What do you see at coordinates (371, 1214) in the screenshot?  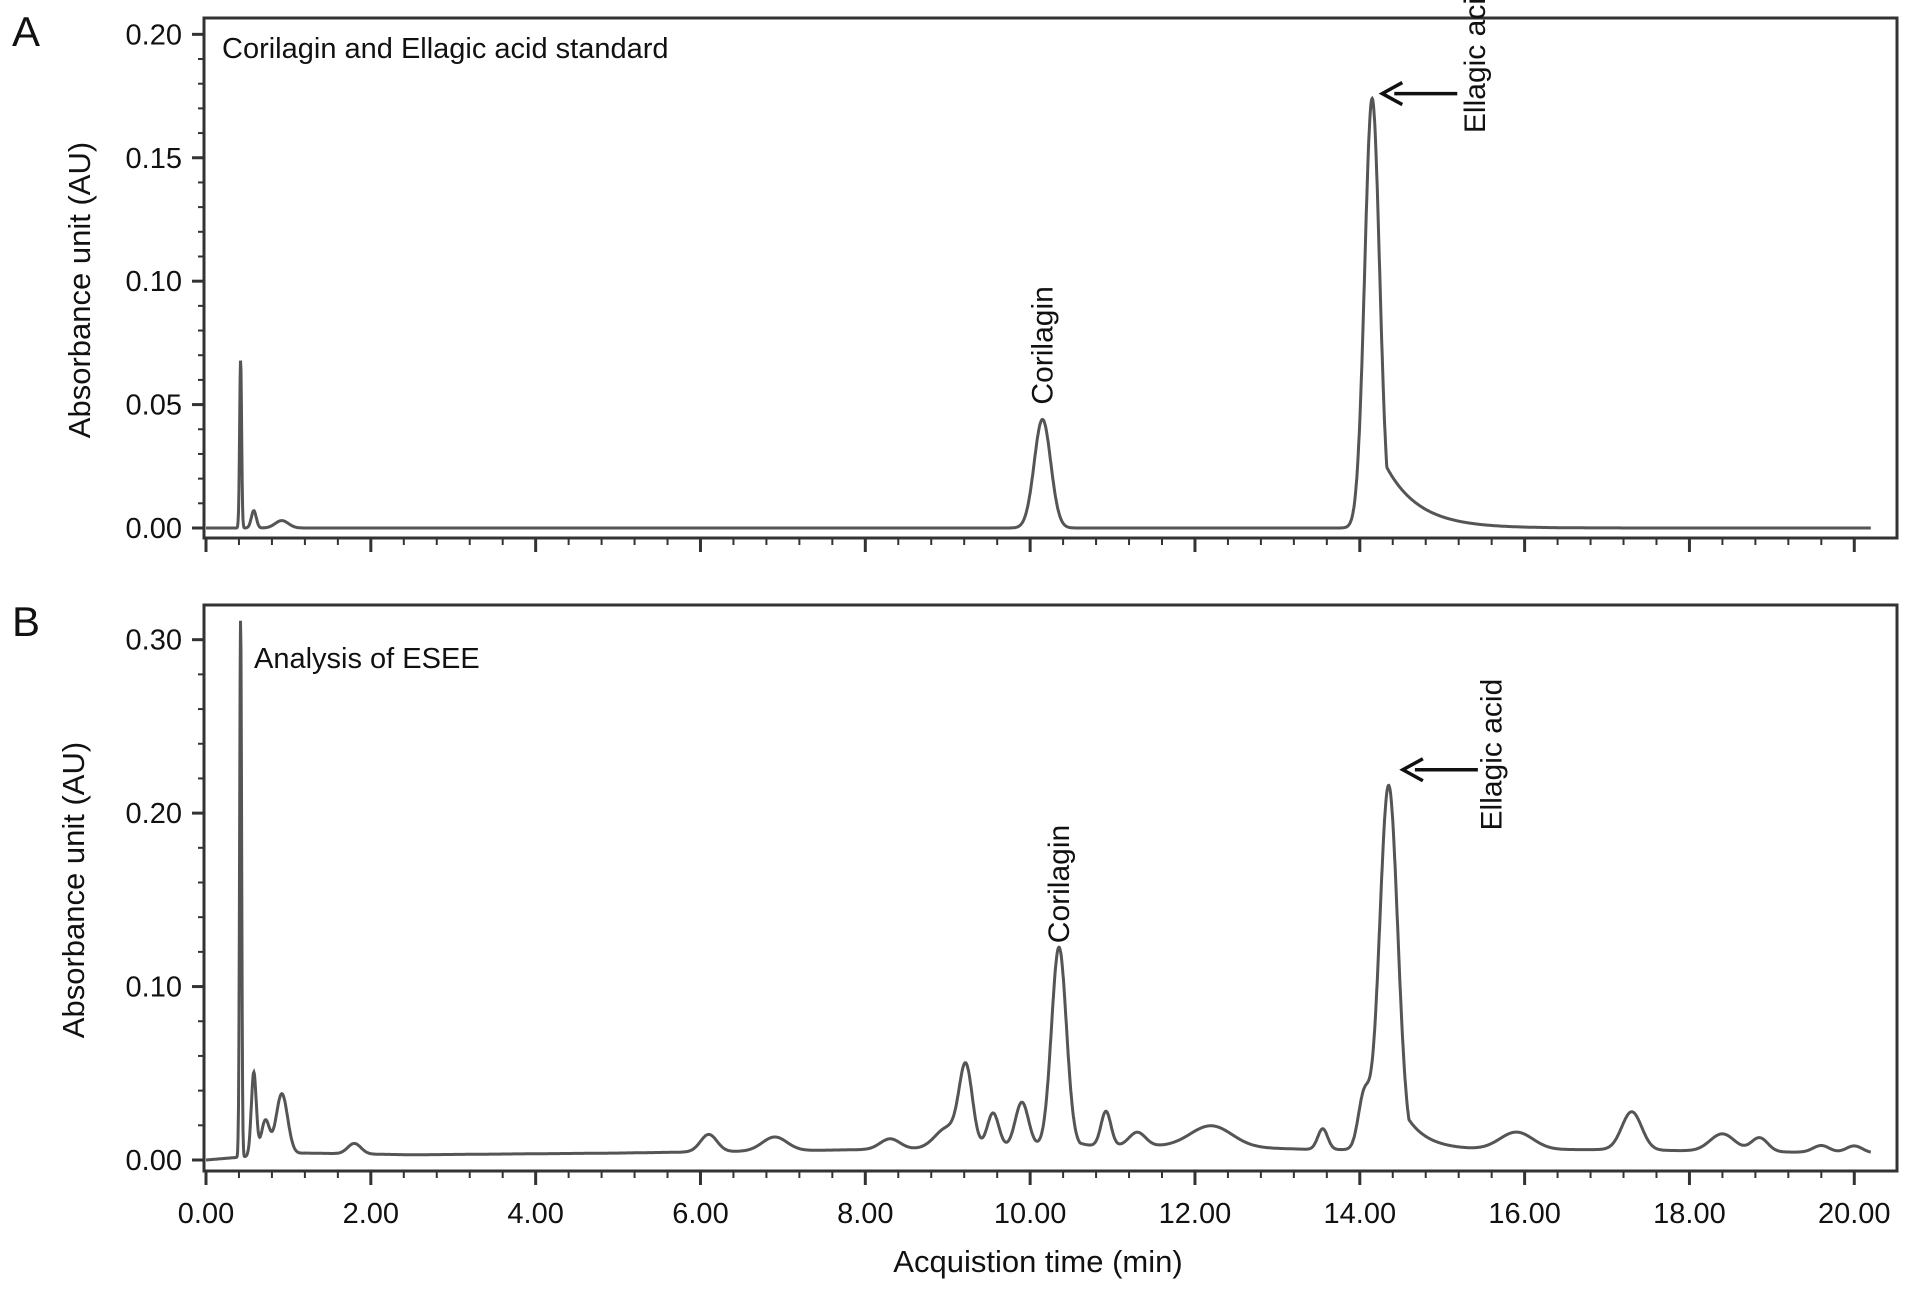 I see `panel-b-x-tick-label: 2.00` at bounding box center [371, 1214].